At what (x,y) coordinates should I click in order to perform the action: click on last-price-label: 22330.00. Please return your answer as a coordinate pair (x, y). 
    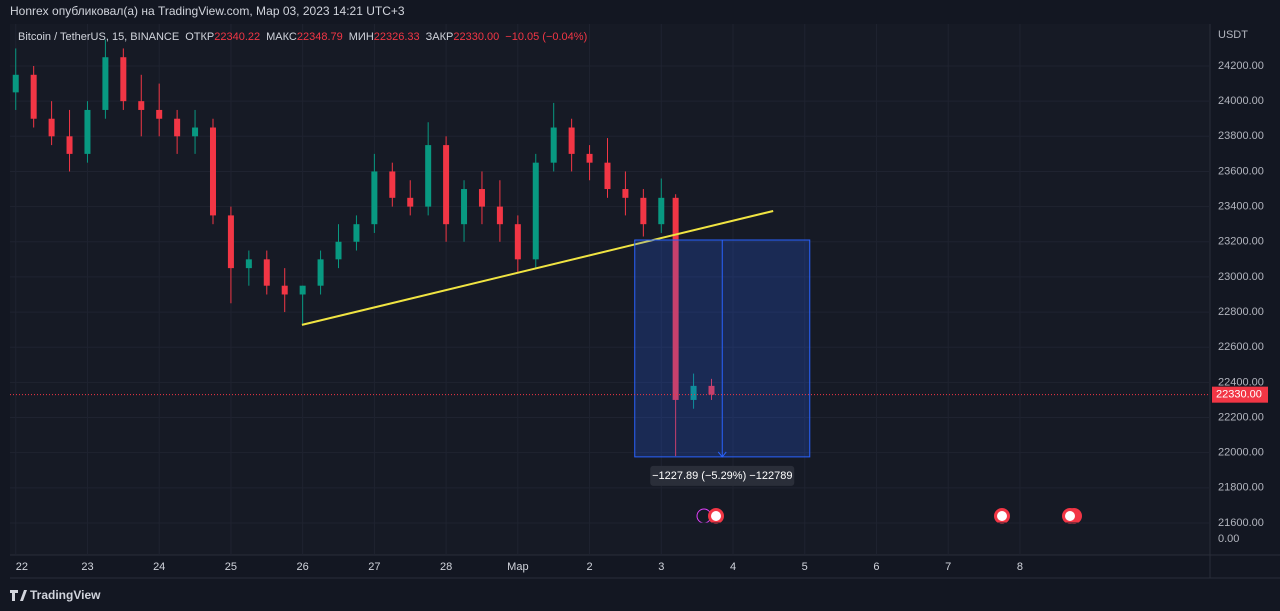
    Looking at the image, I should click on (1239, 395).